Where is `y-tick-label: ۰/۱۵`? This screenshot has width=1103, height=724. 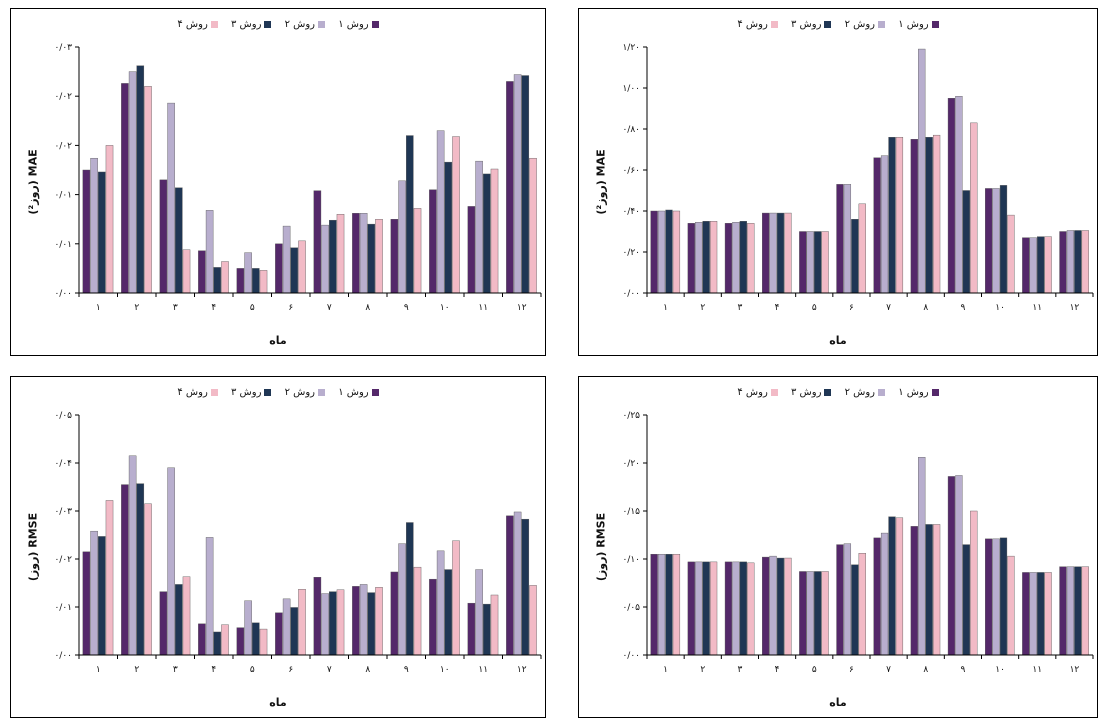 y-tick-label: ۰/۱۵ is located at coordinates (631, 512).